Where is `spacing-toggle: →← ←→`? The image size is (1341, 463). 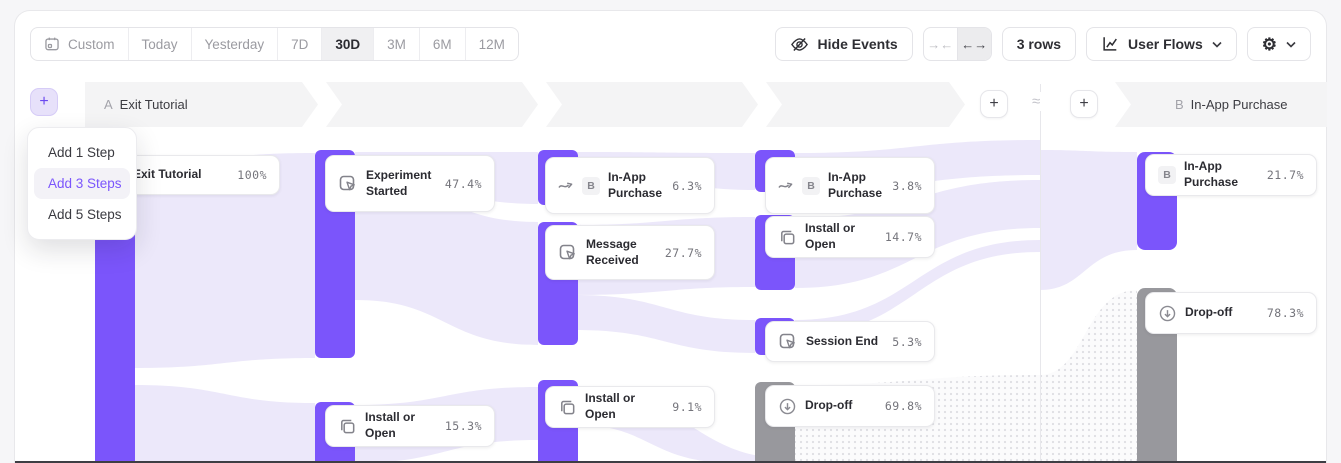
spacing-toggle: →← ←→ is located at coordinates (957, 44).